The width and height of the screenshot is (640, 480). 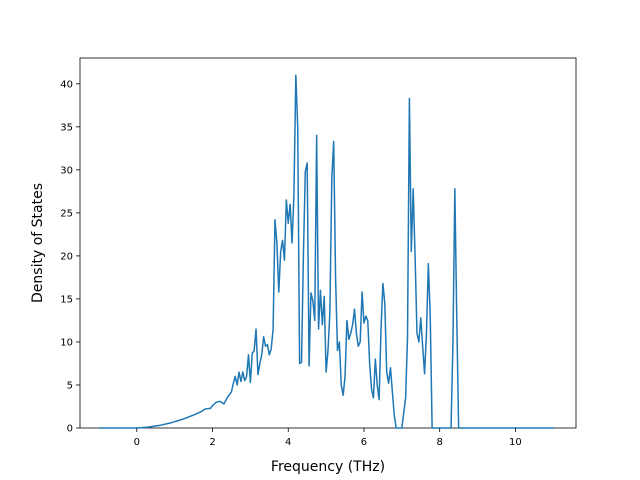 I want to click on y-axis-ticks: 0 5 10 15 20 25 30 35 40, so click(x=70, y=257).